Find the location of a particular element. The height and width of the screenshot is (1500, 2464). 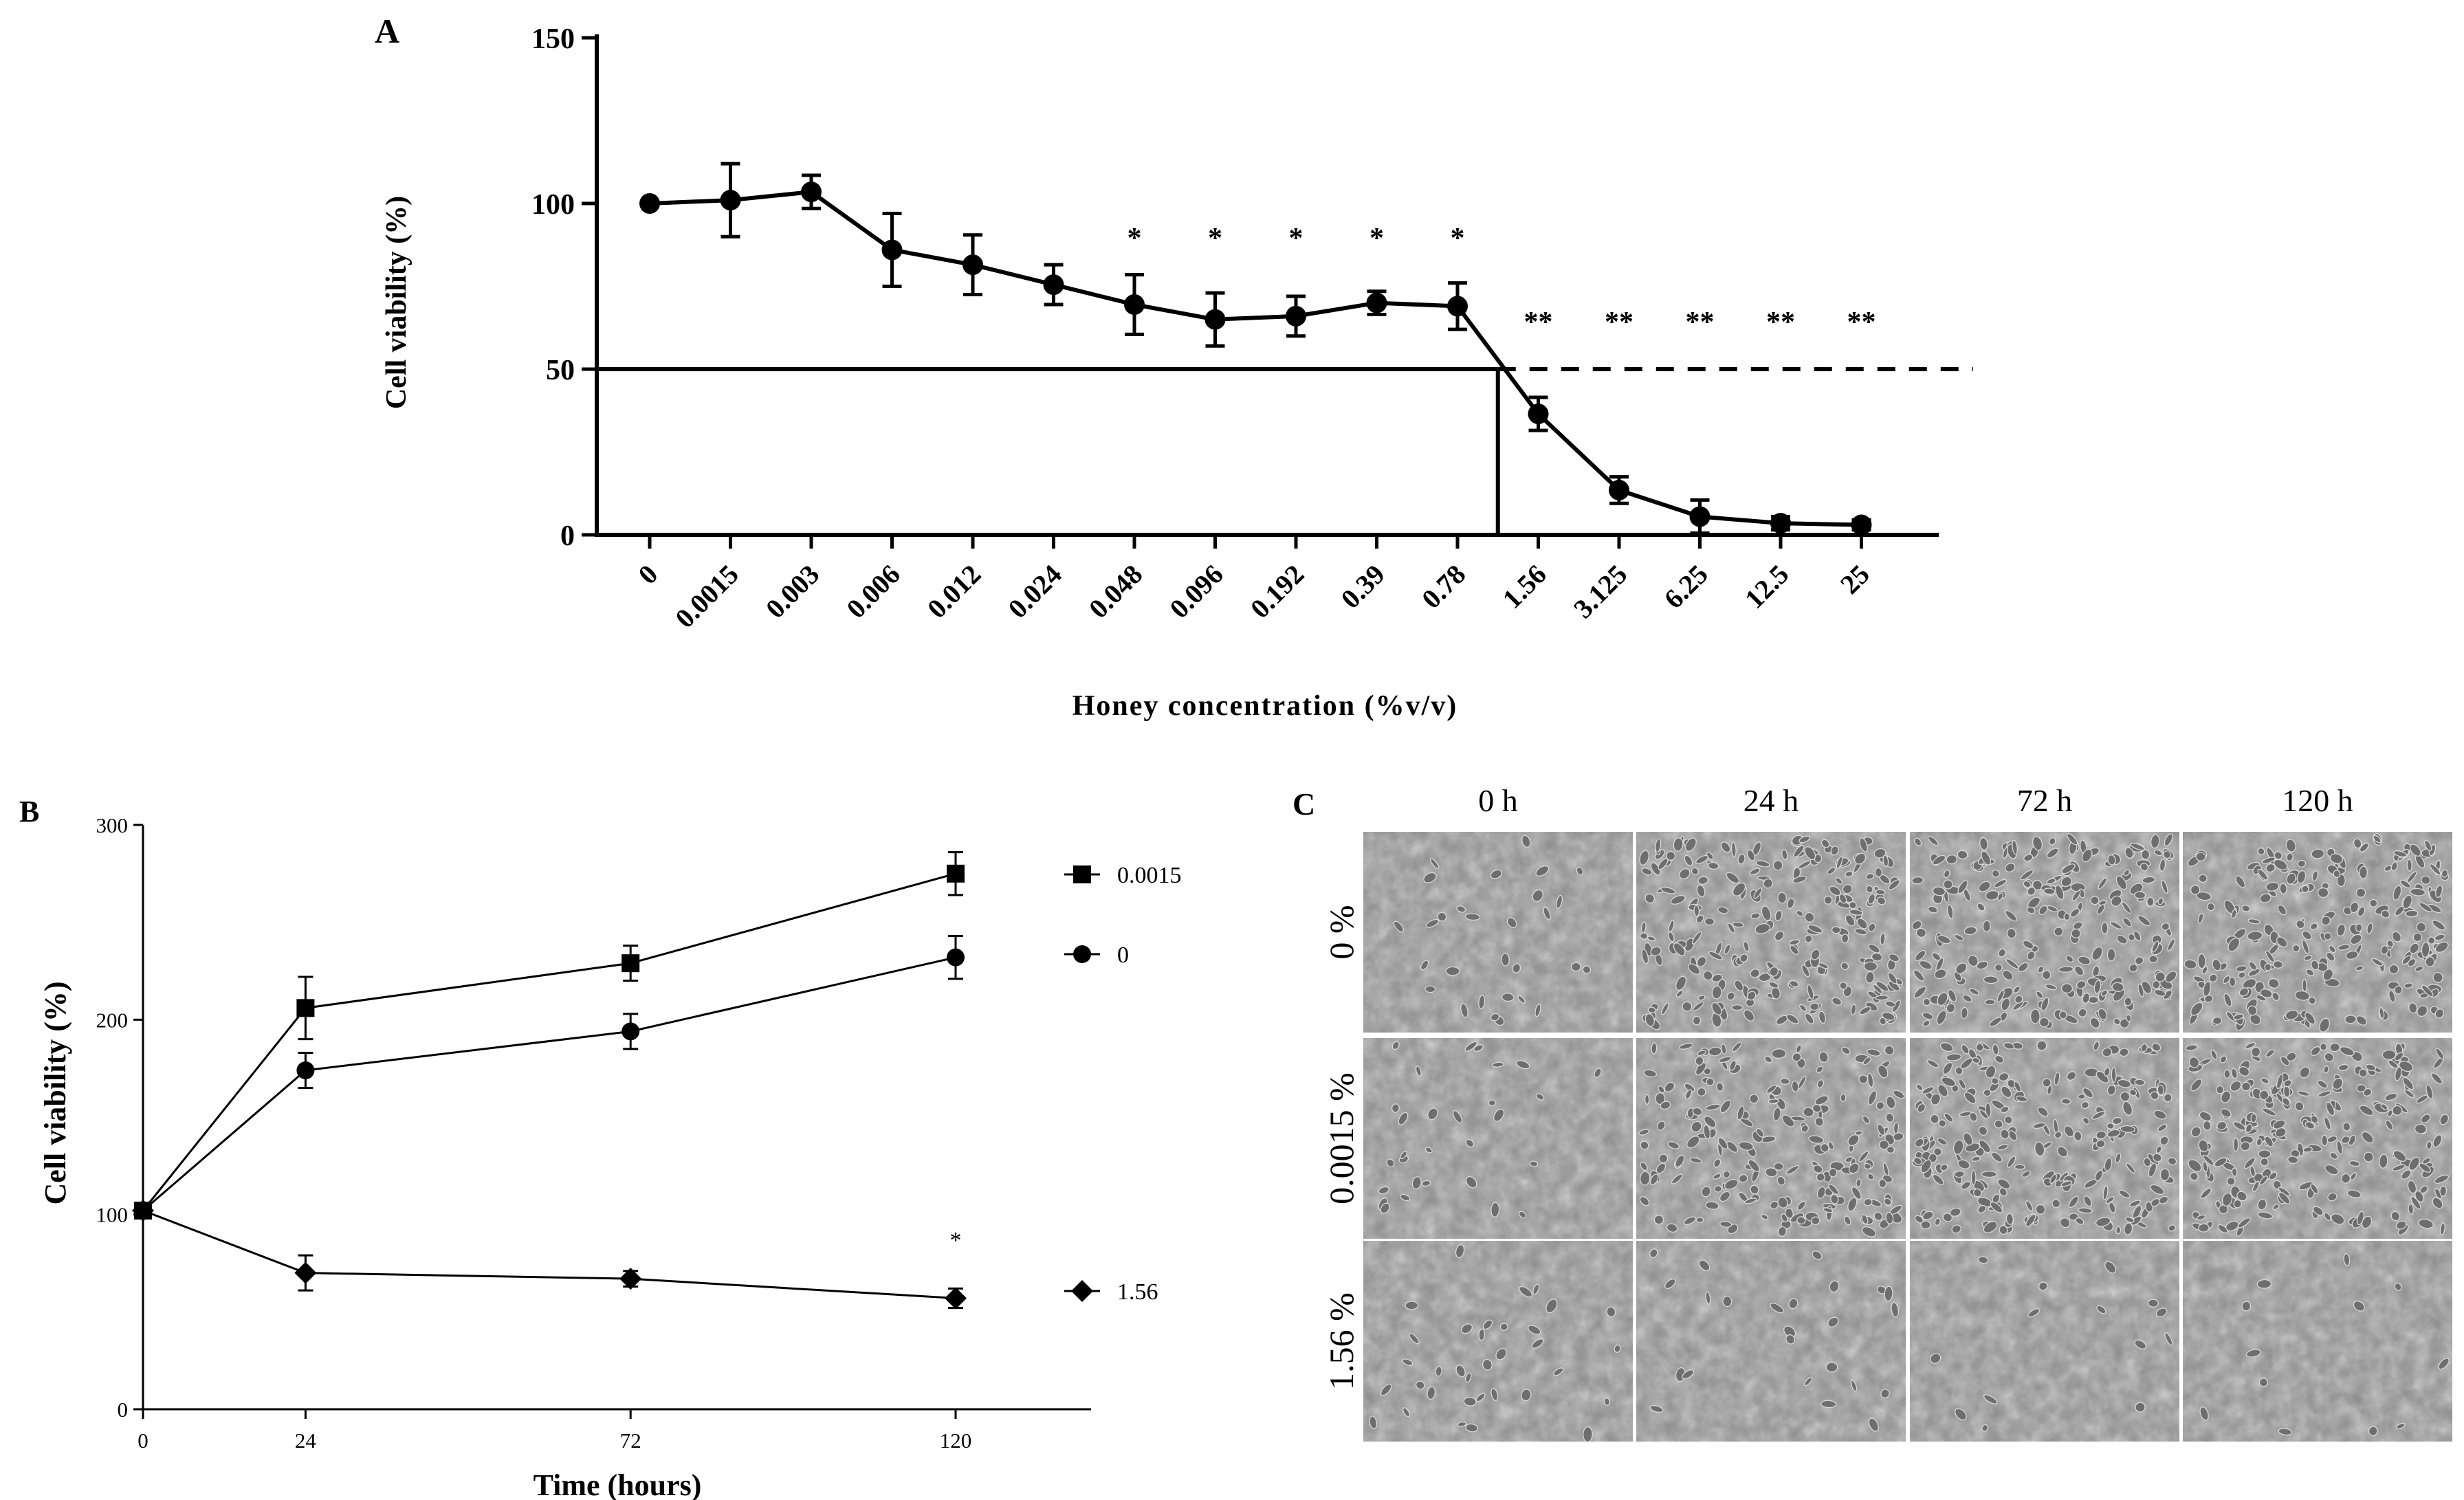

panel-a-x-tick-label: 0.003 is located at coordinates (792, 591).